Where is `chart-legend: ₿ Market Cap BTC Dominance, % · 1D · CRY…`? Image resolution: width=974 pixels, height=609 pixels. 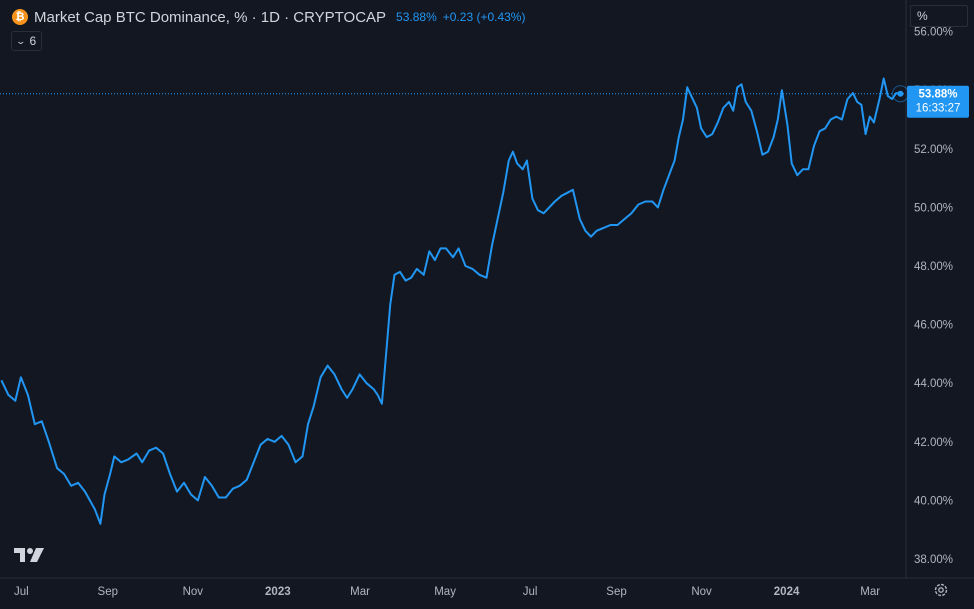
chart-legend: ₿ Market Cap BTC Dominance, % · 1D · CRY… is located at coordinates (268, 17).